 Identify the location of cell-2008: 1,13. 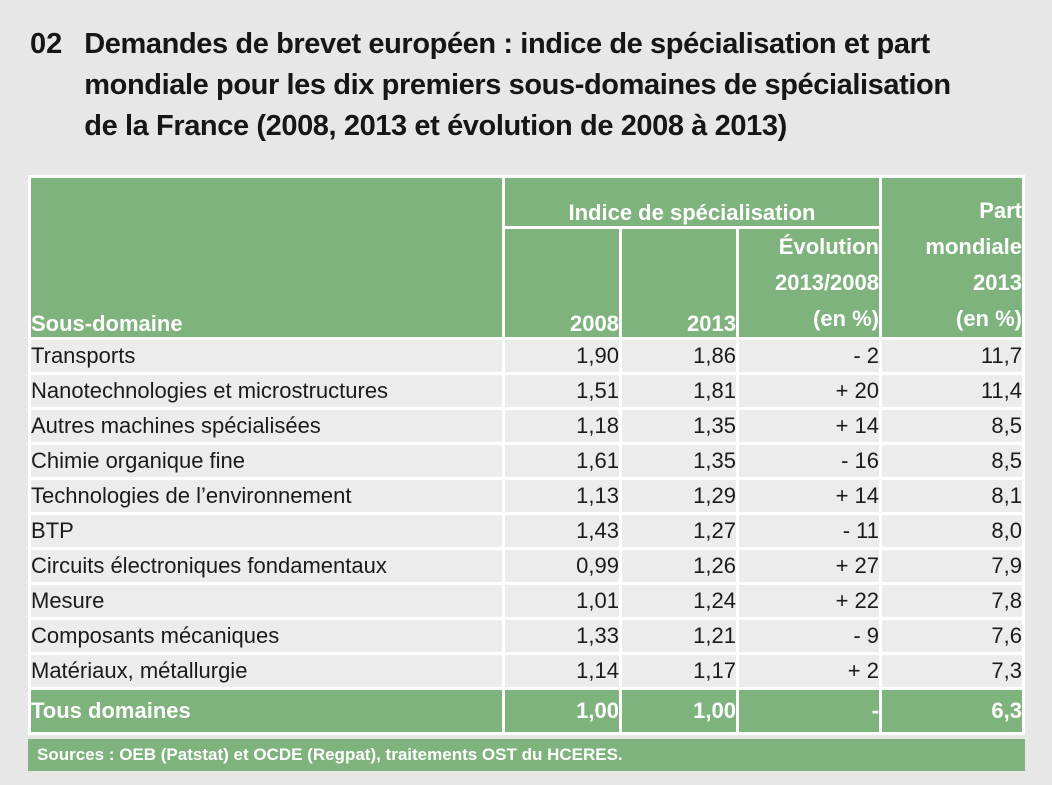
(562, 496).